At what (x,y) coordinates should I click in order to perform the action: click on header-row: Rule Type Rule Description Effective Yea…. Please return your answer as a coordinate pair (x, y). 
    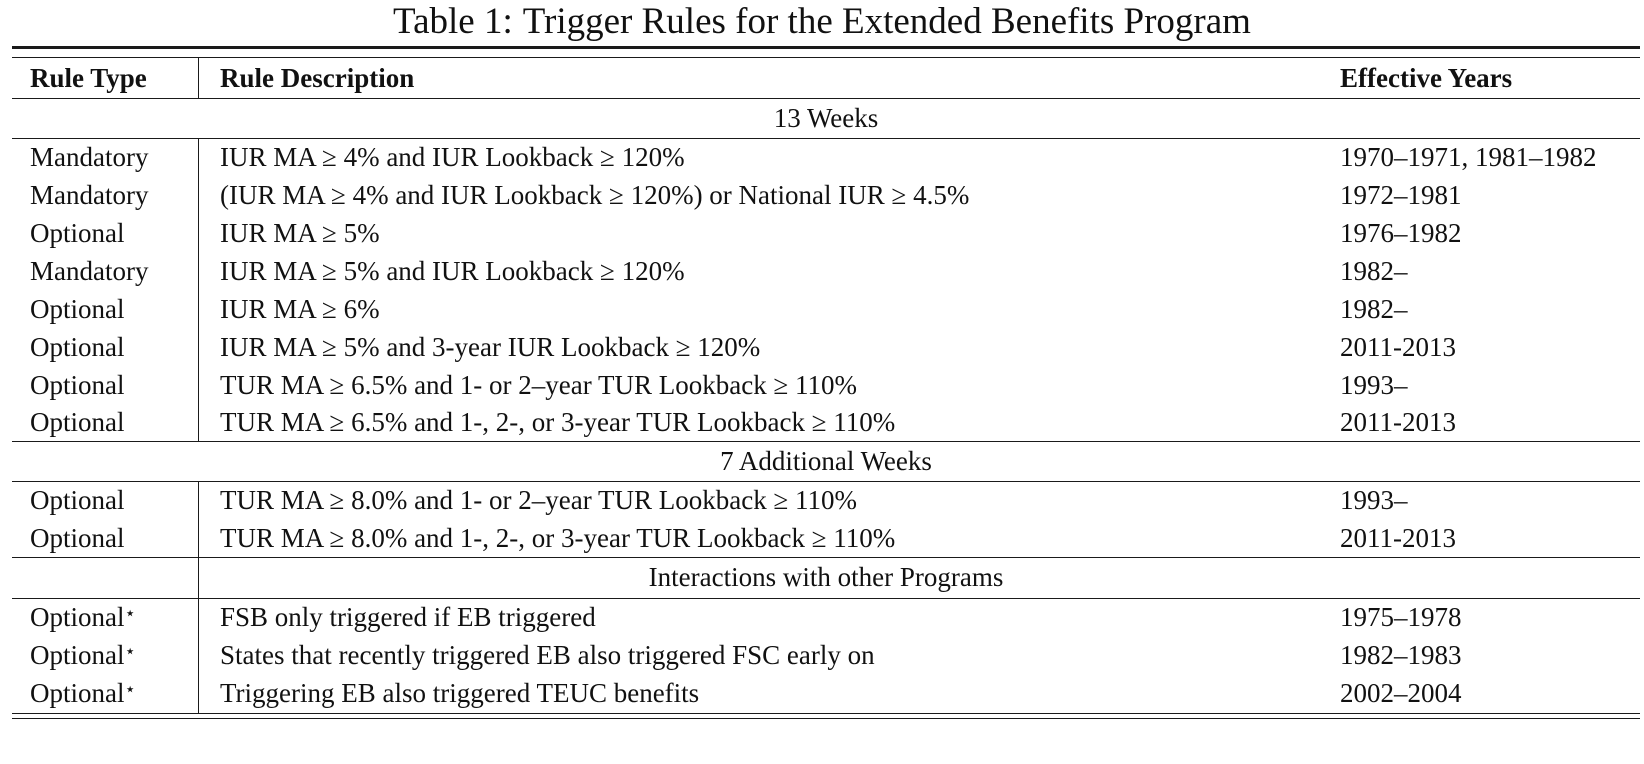
    Looking at the image, I should click on (826, 78).